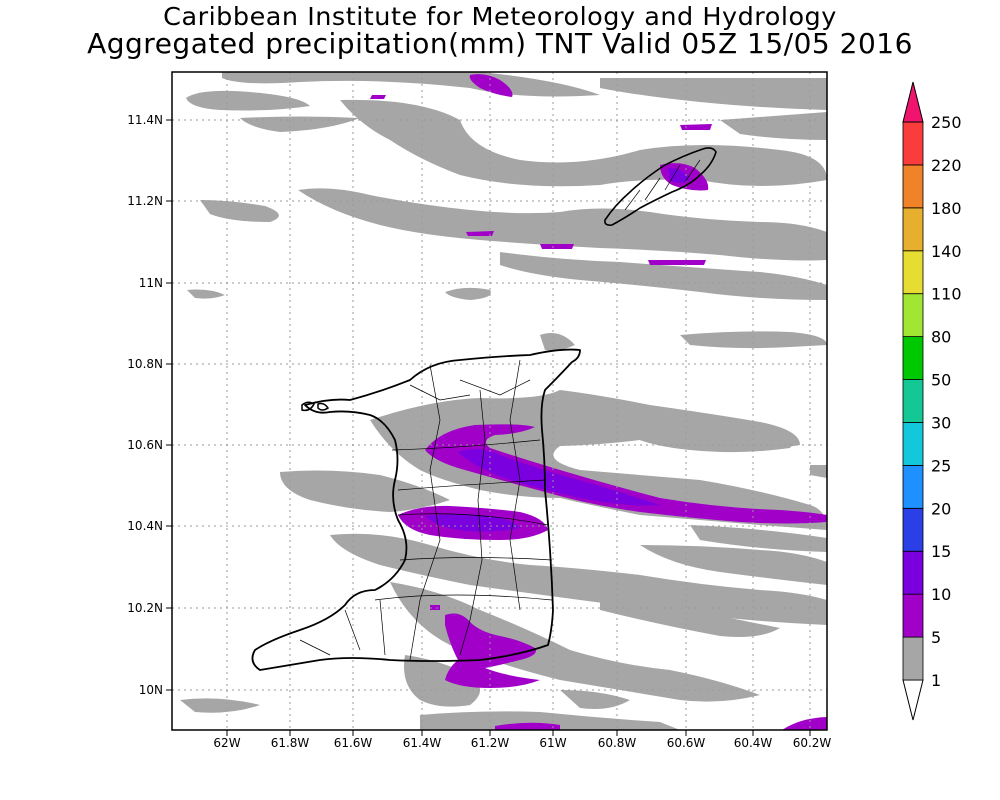 This screenshot has width=1000, height=800. What do you see at coordinates (936, 637) in the screenshot?
I see `colorbar-label: 5` at bounding box center [936, 637].